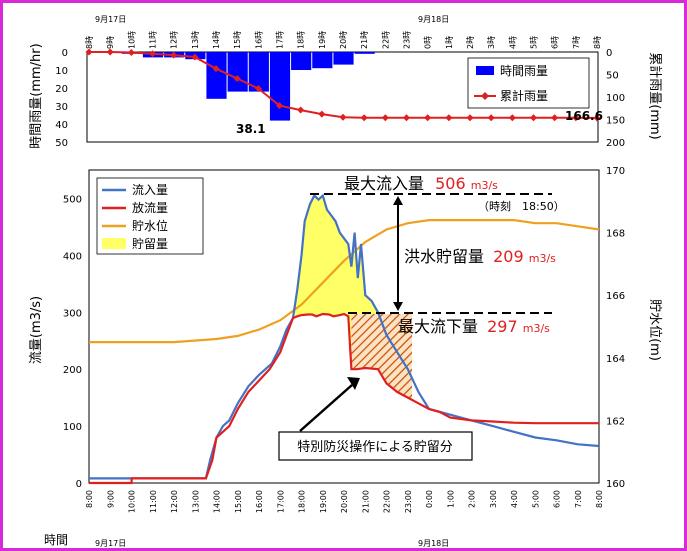 Image resolution: width=687 pixels, height=551 pixels. I want to click on flow-x-tick: 13:00, so click(195, 501).